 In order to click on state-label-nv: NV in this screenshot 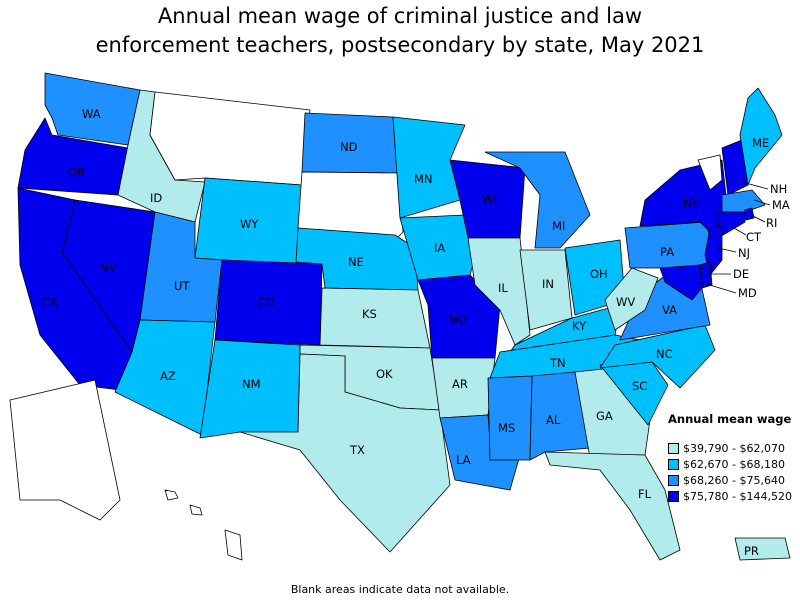, I will do `click(108, 268)`.